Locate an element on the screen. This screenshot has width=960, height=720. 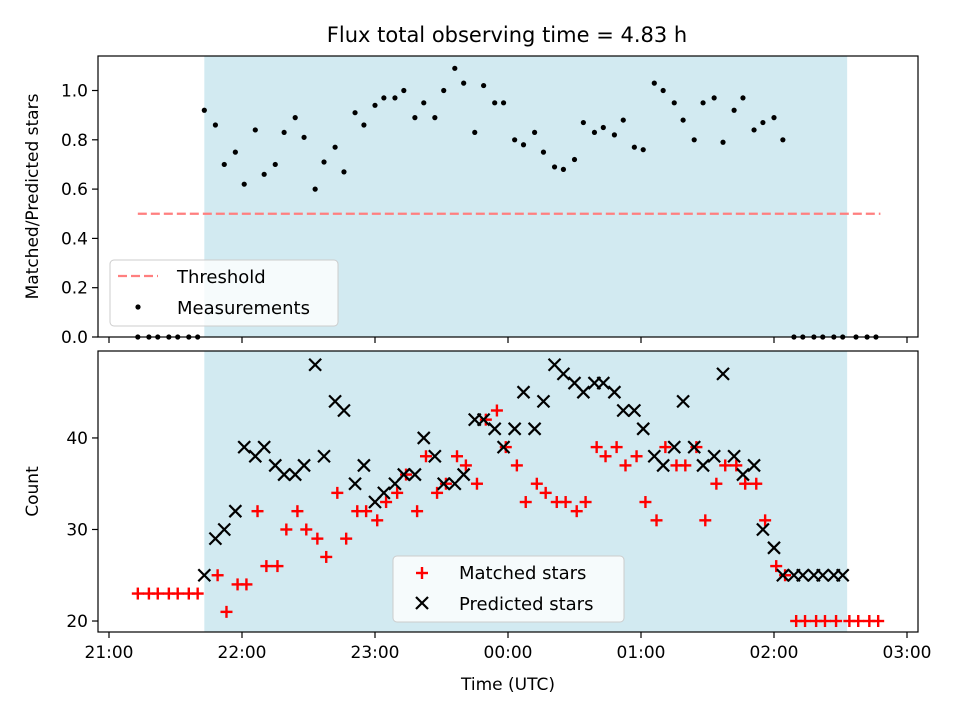
x-tick-label: 23:00 is located at coordinates (375, 653).